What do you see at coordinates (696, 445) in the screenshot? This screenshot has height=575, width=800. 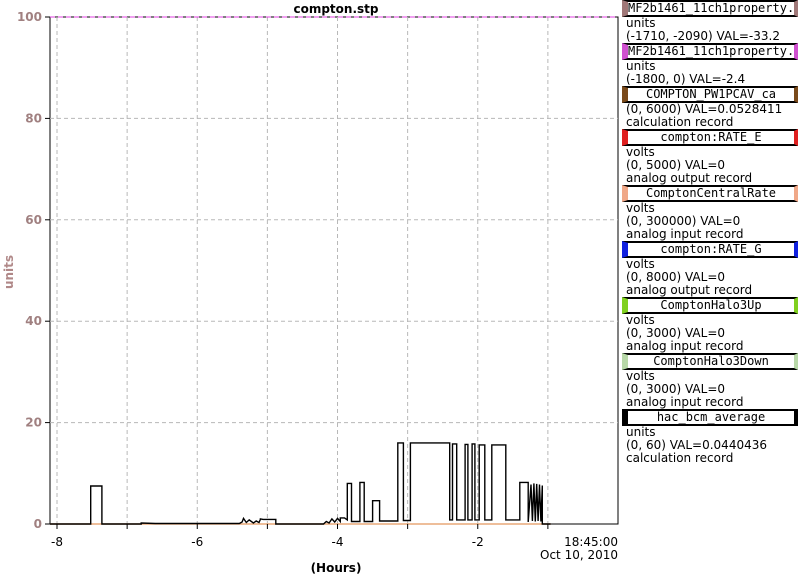 I see `legend-range: (0, 60) VAL=0.0440436` at bounding box center [696, 445].